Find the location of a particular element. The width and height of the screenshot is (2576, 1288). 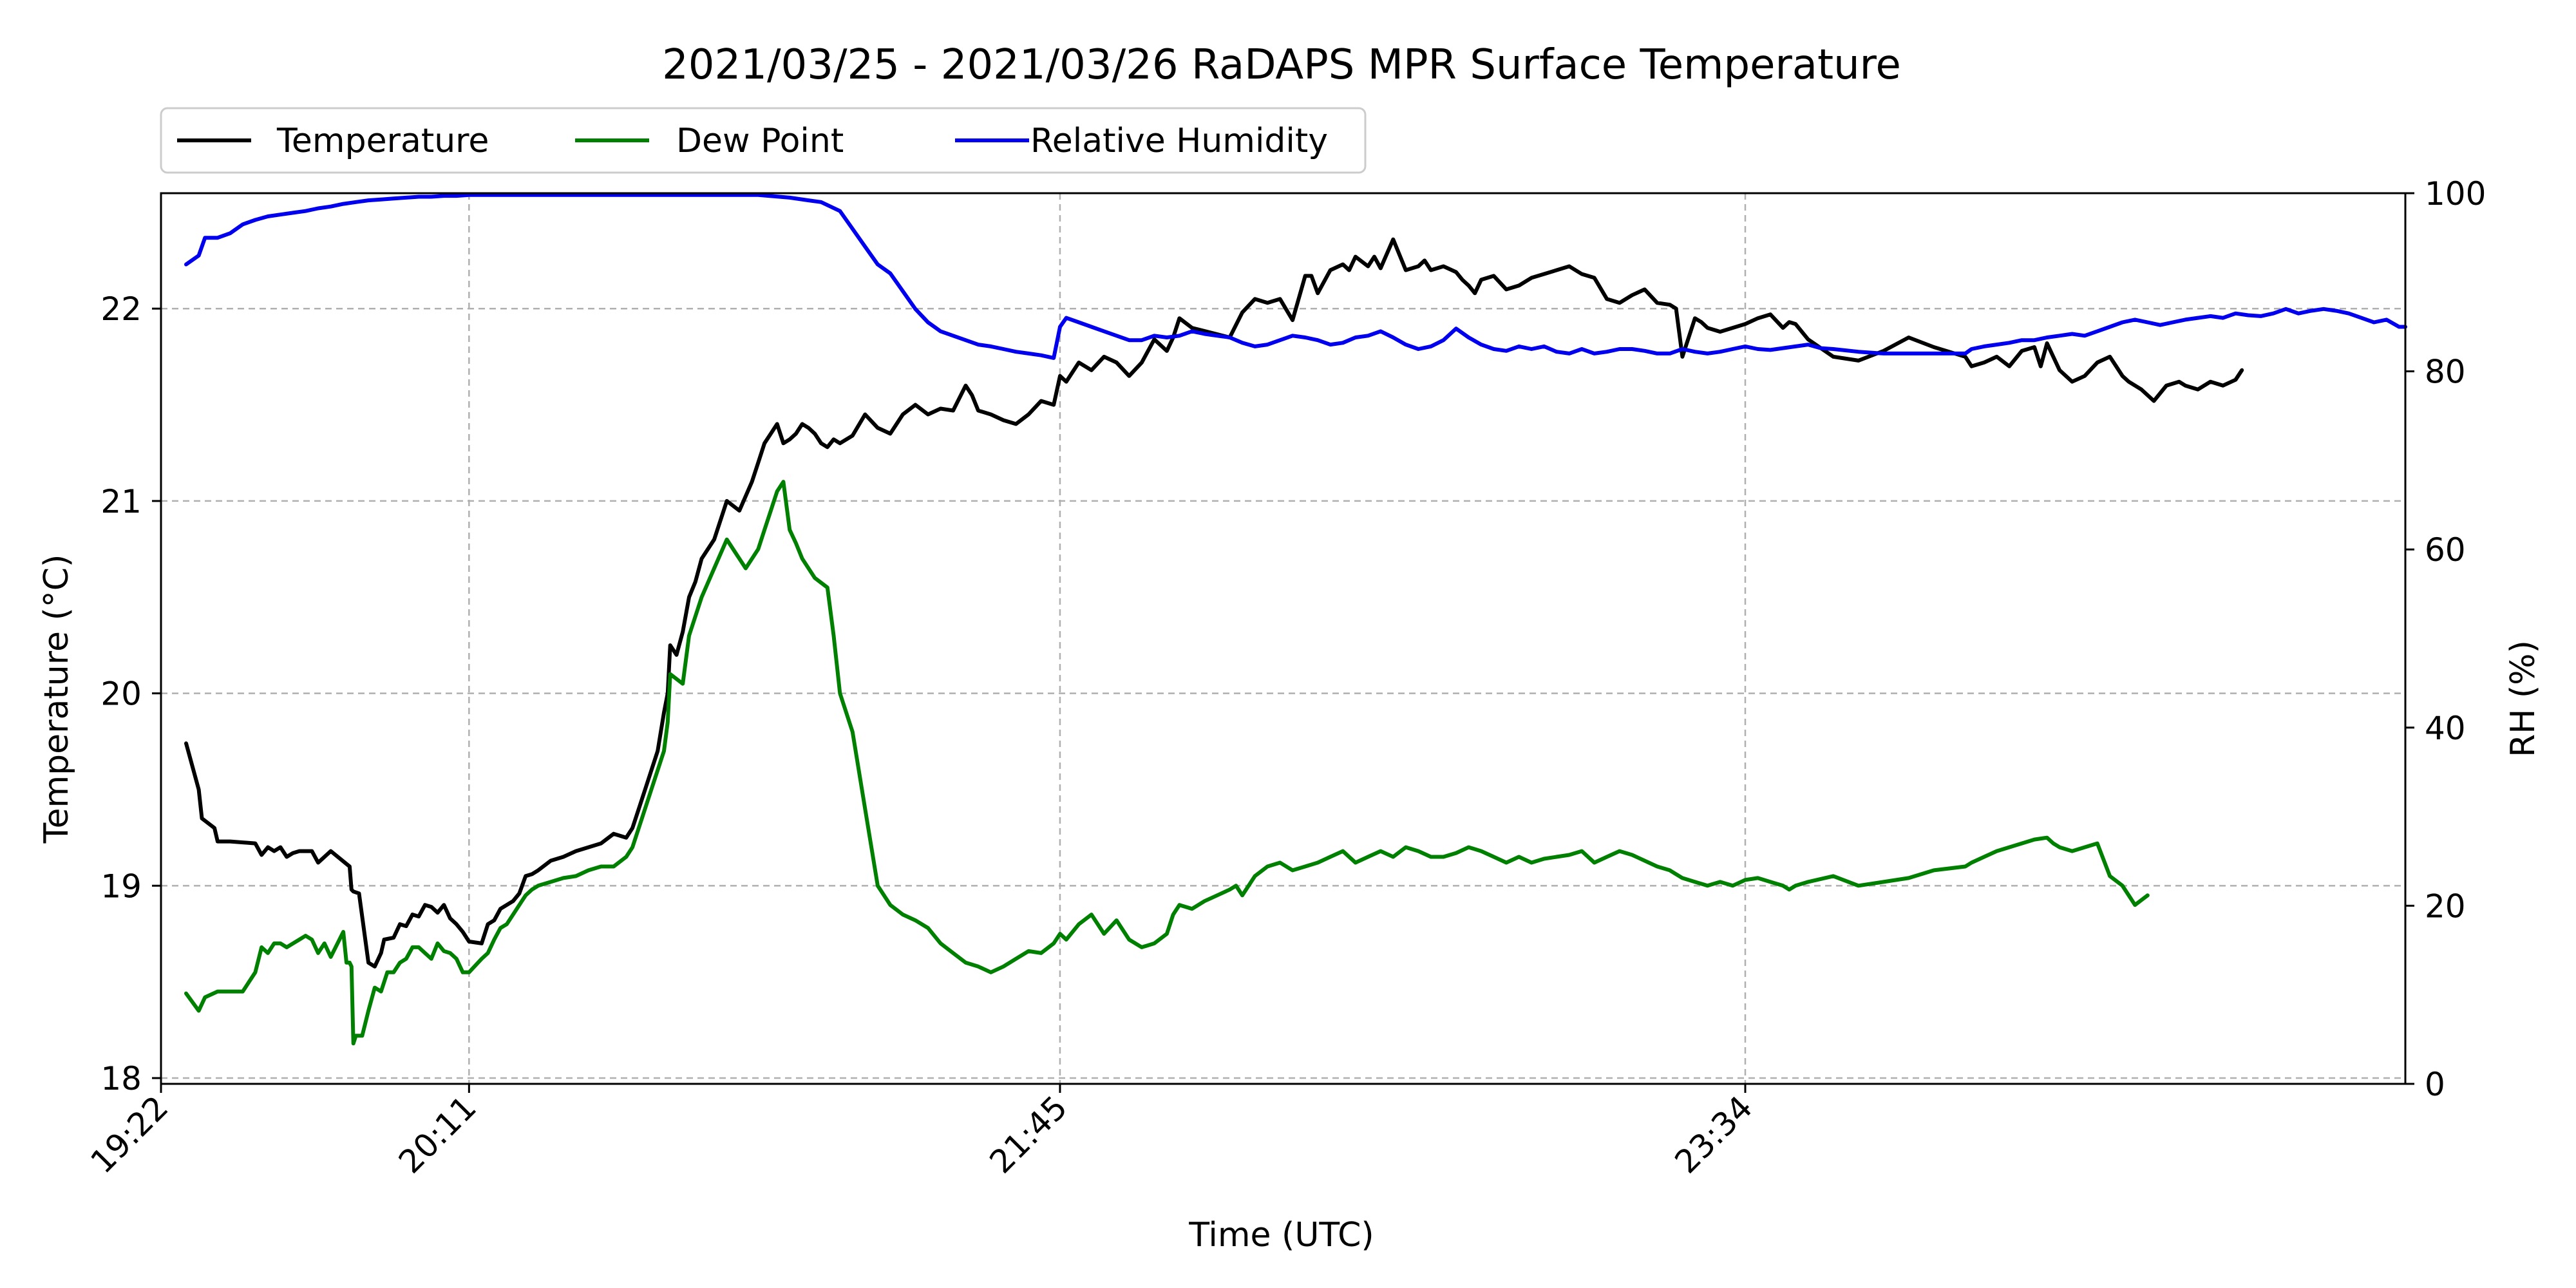

legend-box is located at coordinates (763, 140).